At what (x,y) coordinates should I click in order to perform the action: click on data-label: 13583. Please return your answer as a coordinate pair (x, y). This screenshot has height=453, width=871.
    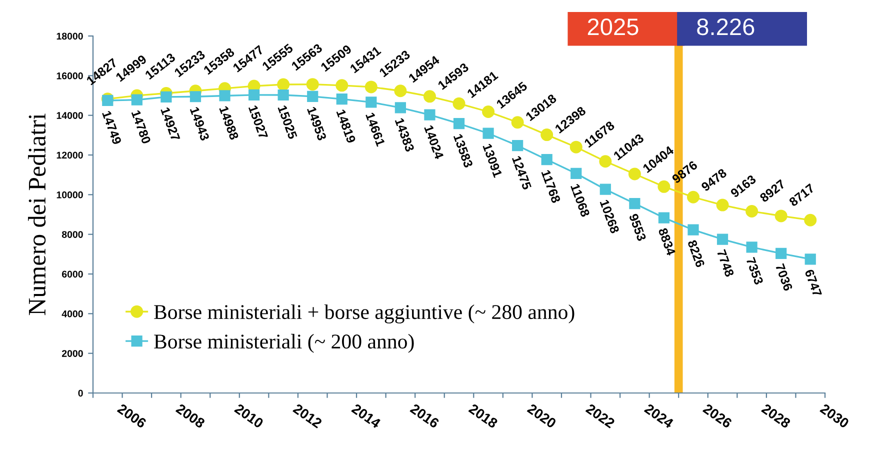
    Looking at the image, I should click on (463, 151).